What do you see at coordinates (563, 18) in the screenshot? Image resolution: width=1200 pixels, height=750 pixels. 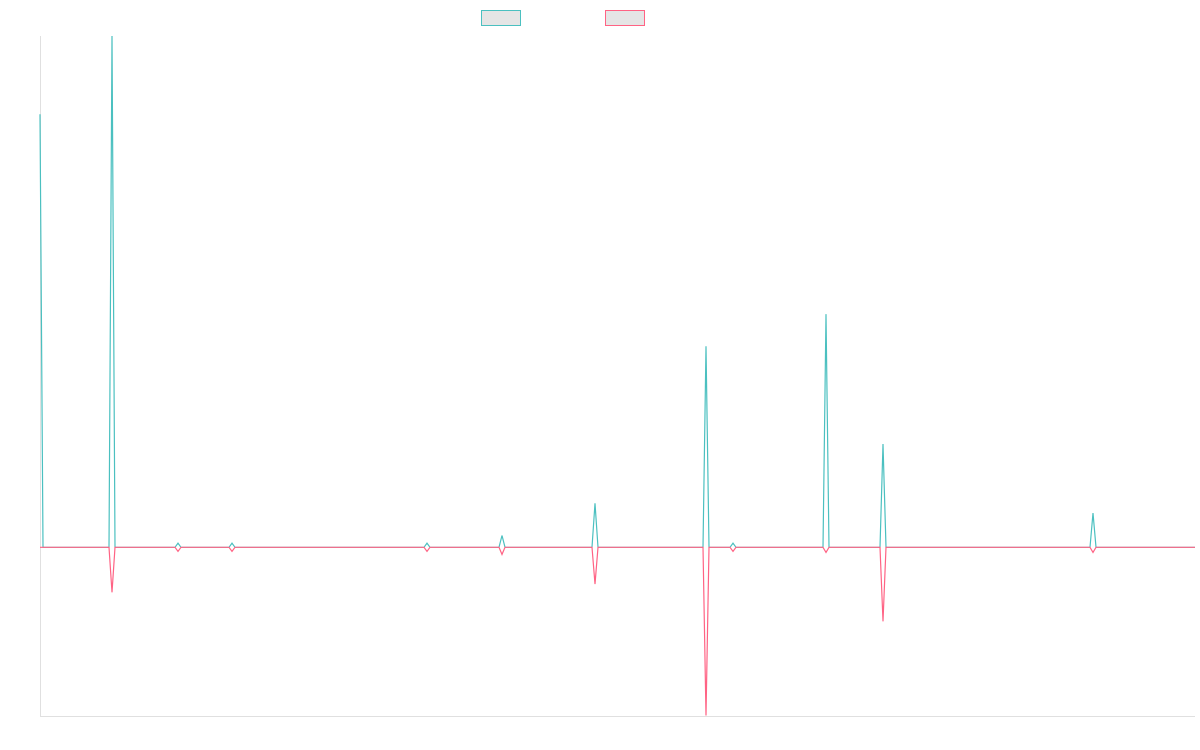 I see `legend` at bounding box center [563, 18].